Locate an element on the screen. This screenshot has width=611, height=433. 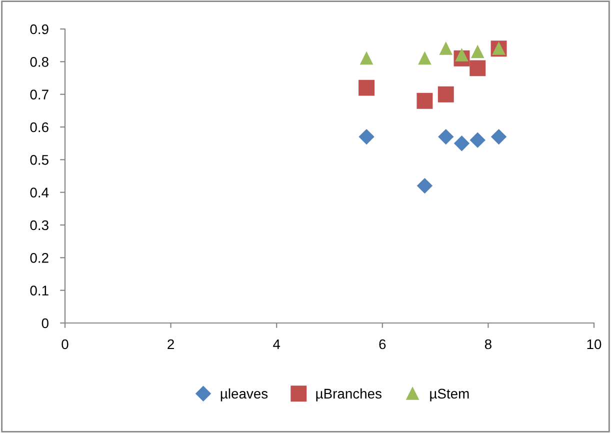
x-tick-label: 0 is located at coordinates (65, 344).